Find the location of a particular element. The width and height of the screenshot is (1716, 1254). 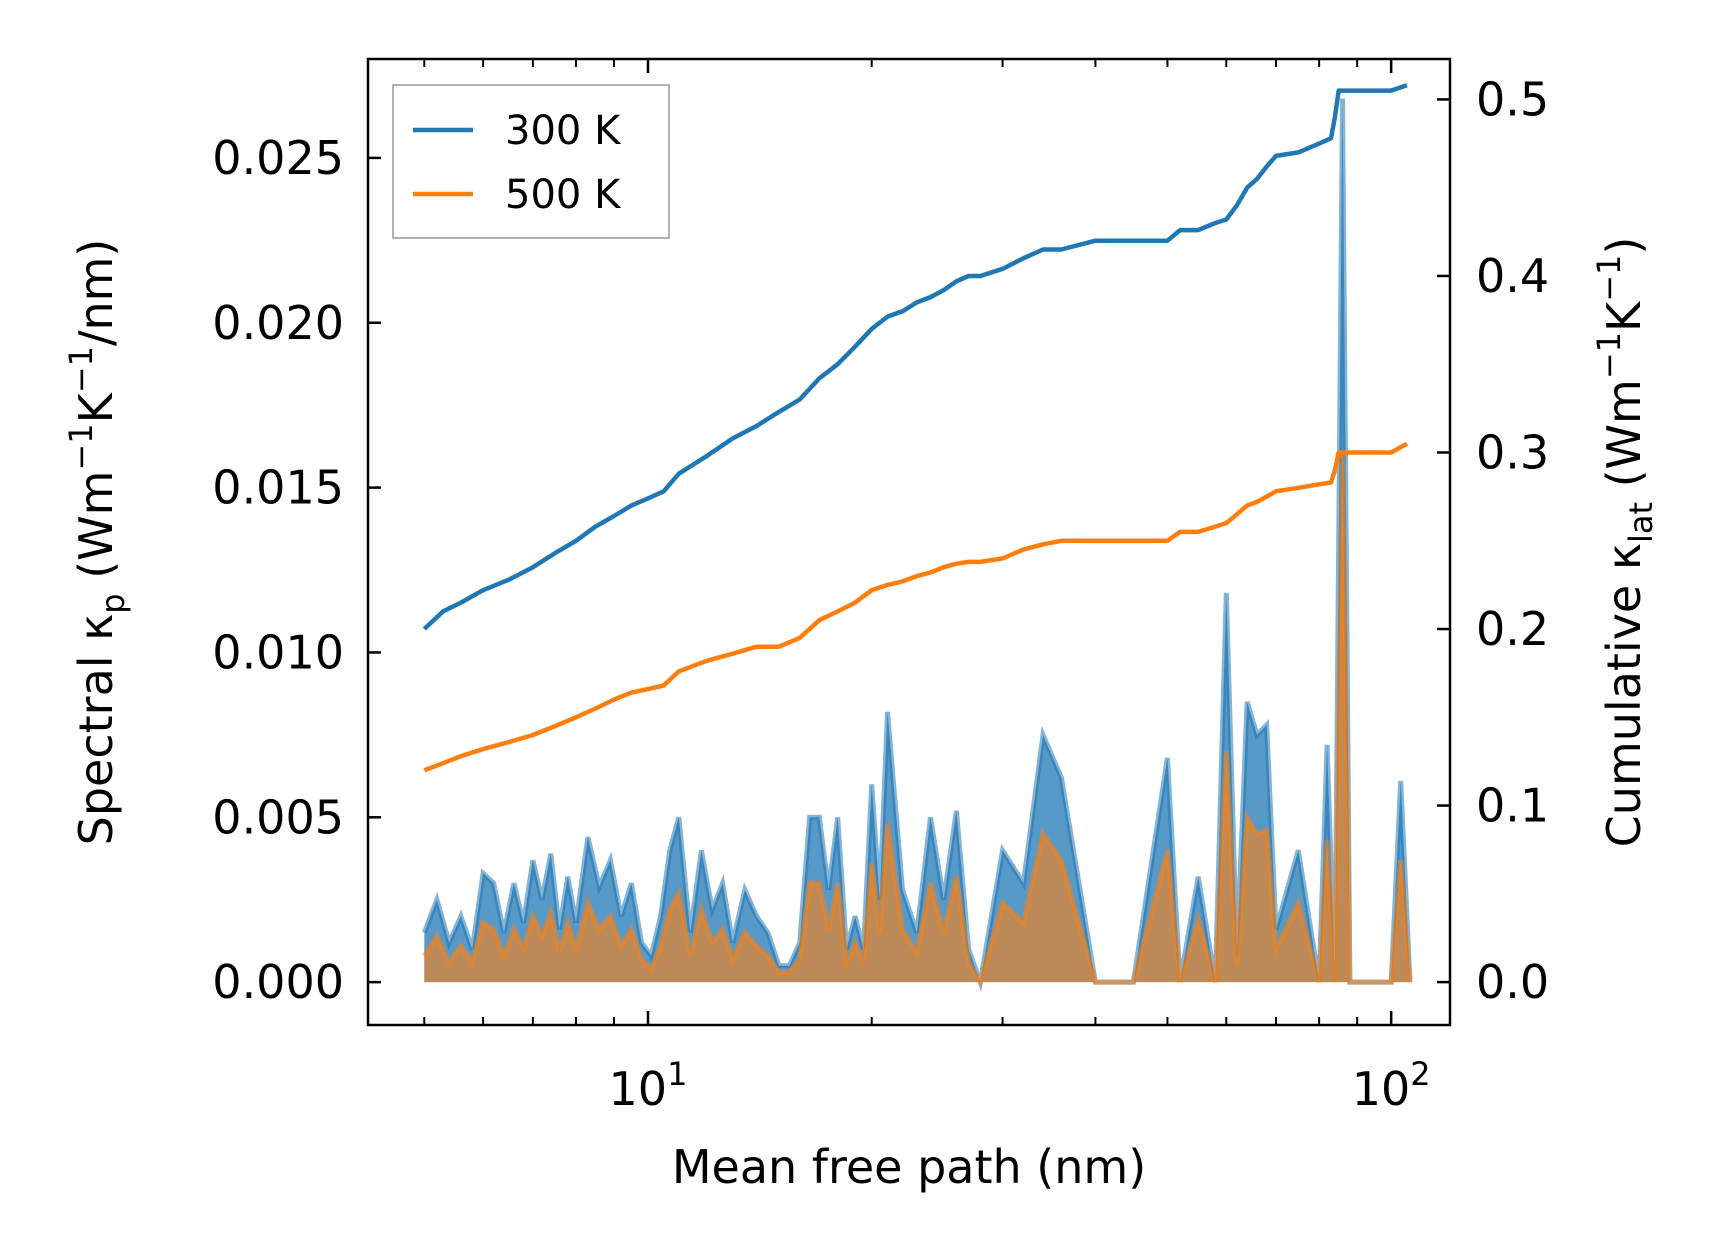

y-right-tick-label: 0.2 is located at coordinates (1512, 629).